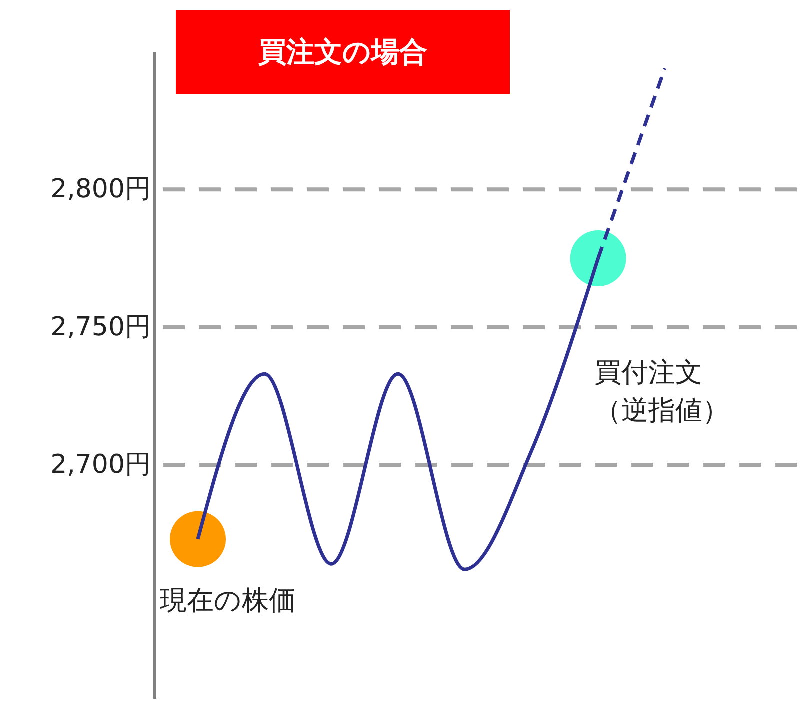 This screenshot has height=704, width=802. I want to click on annotation: 現在の株価, so click(228, 600).